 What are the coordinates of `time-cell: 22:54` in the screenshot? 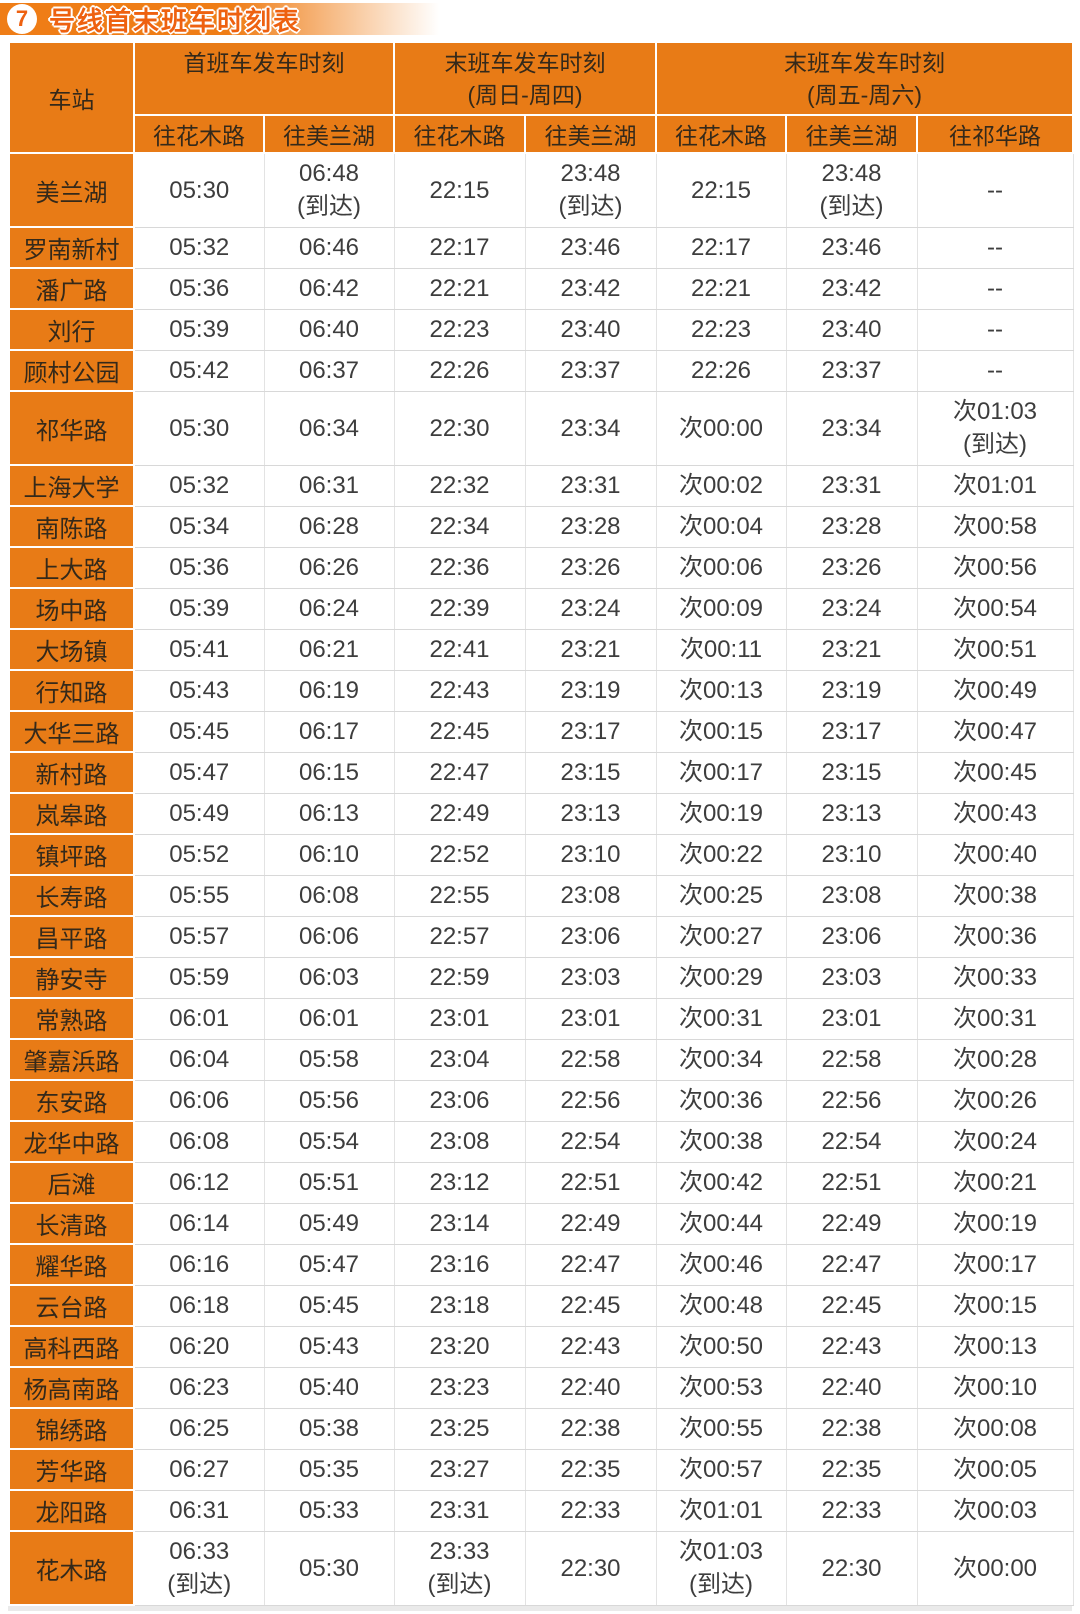 It's located at (851, 1141).